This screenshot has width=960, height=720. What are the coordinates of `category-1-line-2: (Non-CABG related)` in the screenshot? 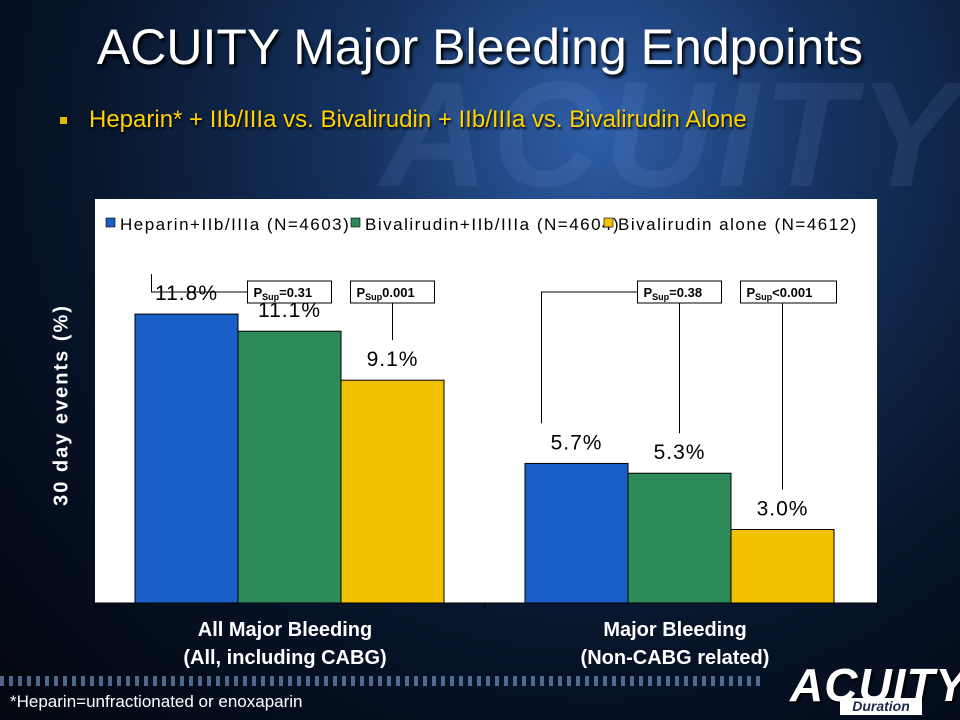 It's located at (675, 658).